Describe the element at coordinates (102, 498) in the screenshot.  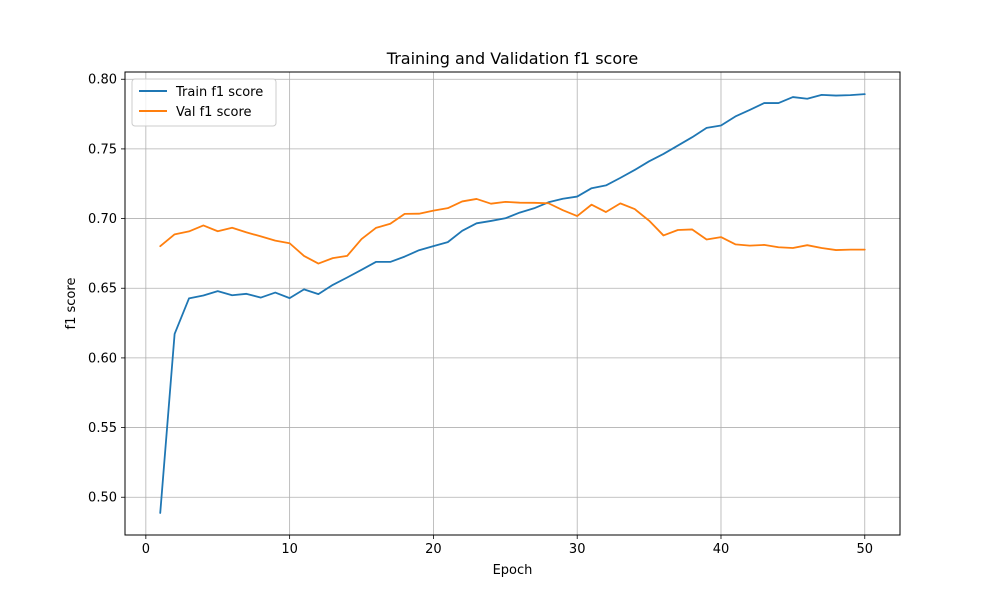
I see `y-tick-label: 0.50` at that location.